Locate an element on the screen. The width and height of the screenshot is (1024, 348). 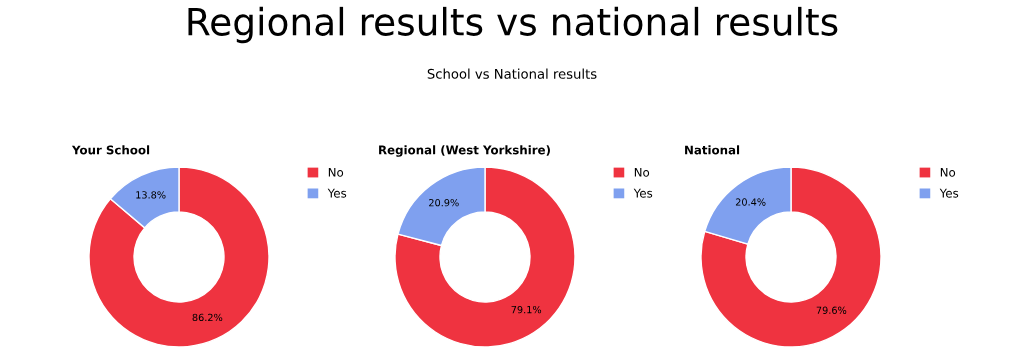
data-label: 20.9% is located at coordinates (444, 203).